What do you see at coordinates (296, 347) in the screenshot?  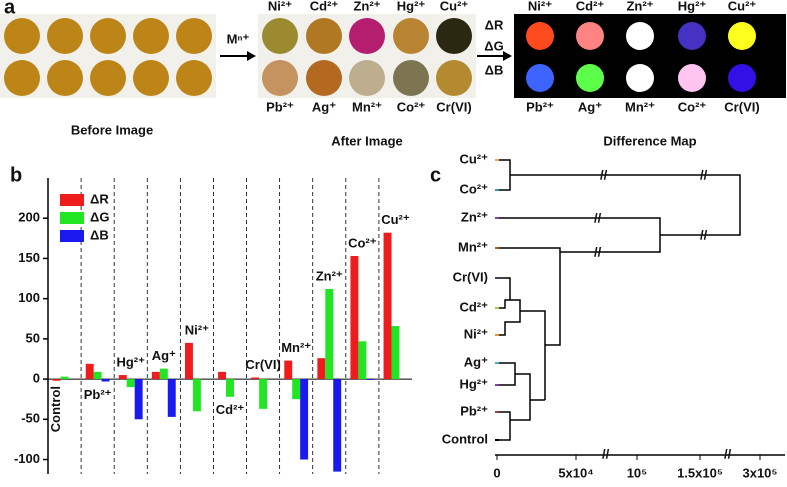 I see `x-category-label: Mn²⁺` at bounding box center [296, 347].